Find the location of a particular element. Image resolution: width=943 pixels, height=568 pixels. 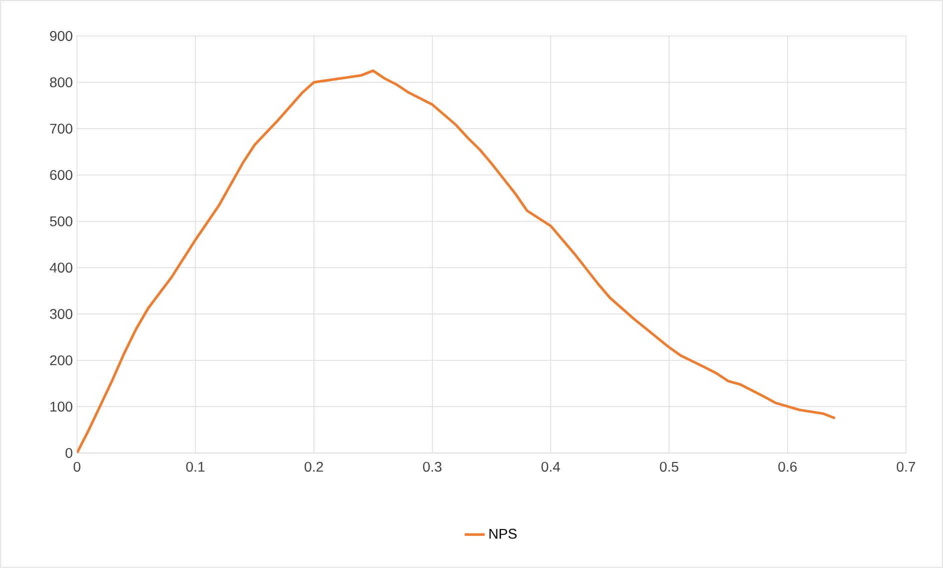

x-tick-label: 0.5 is located at coordinates (669, 467).